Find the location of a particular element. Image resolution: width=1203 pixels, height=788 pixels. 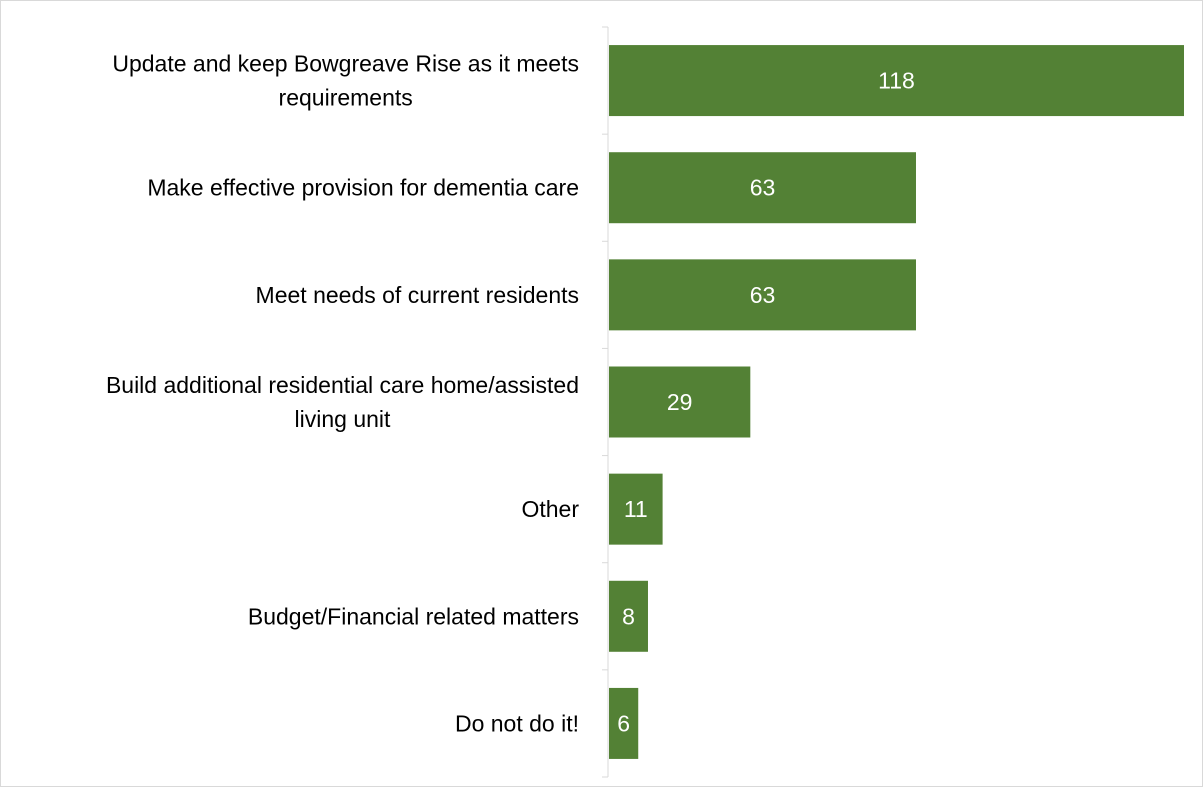

bar-budget-financial-related-matters is located at coordinates (628, 616).